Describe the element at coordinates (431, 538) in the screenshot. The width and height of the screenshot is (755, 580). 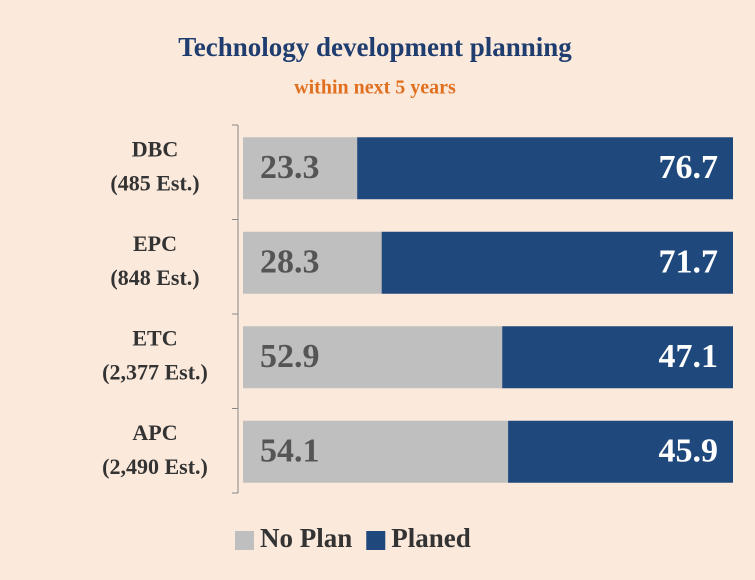
I see `legend-label: Planed` at that location.